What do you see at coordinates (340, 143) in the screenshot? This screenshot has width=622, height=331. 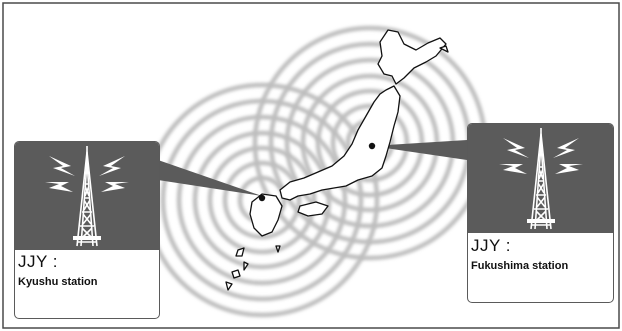 I see `honshu-island` at bounding box center [340, 143].